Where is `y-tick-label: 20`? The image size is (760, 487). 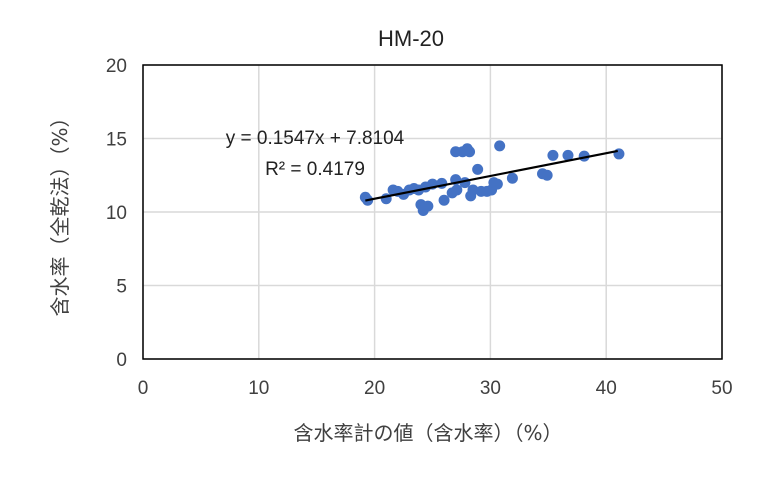 y-tick-label: 20 is located at coordinates (116, 66).